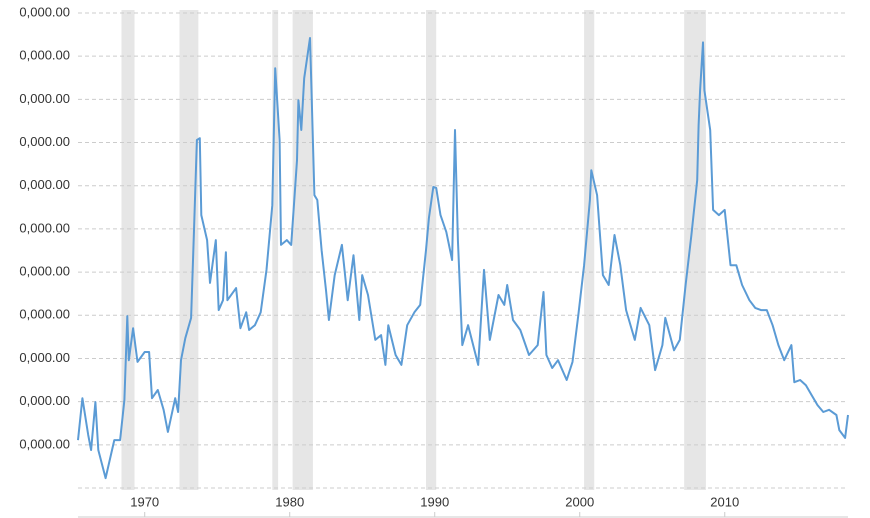  Describe the element at coordinates (289, 501) in the screenshot. I see `x-tick-label: 1980` at that location.